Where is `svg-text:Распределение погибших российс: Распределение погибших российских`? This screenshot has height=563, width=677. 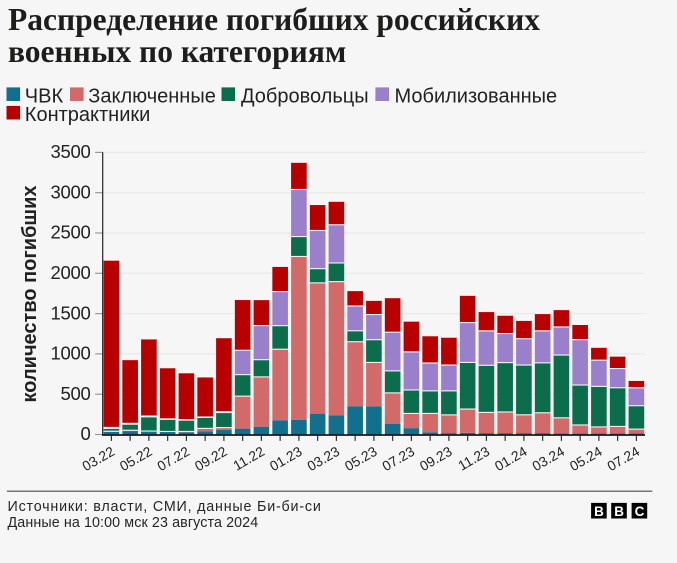
svg-text:Распределение погибших российс: Распределение погибших российских is located at coordinates (274, 19).